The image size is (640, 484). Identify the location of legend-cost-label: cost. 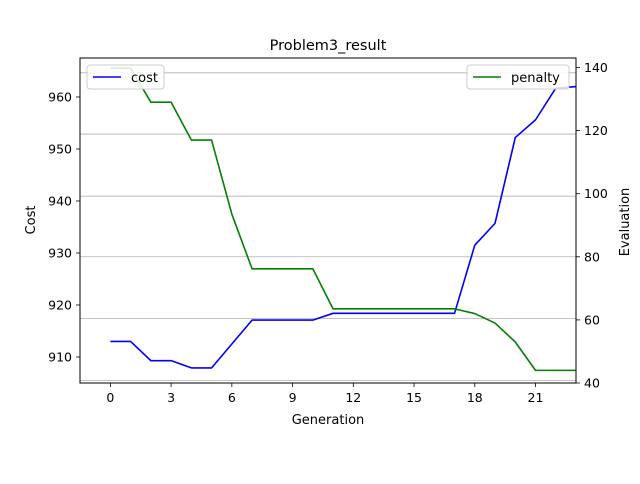
(144, 78).